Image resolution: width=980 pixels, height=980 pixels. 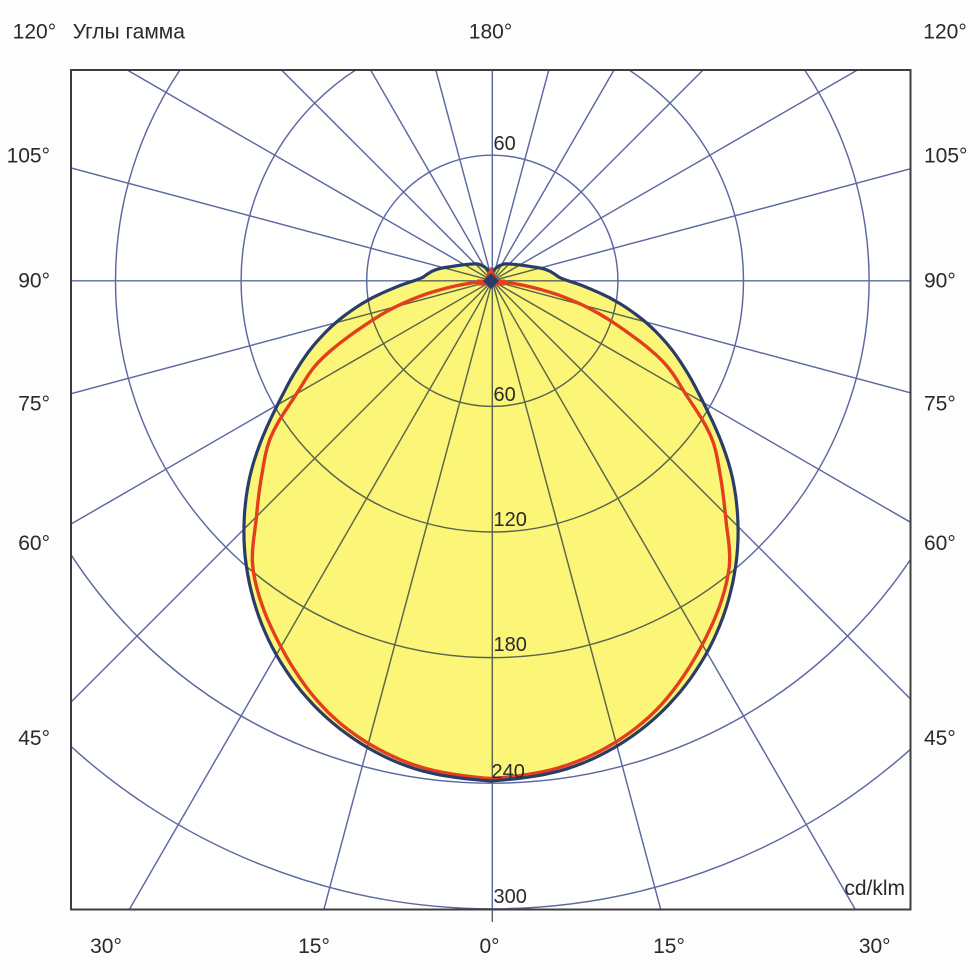 I want to click on svg-text: 0°, so click(x=489, y=946).